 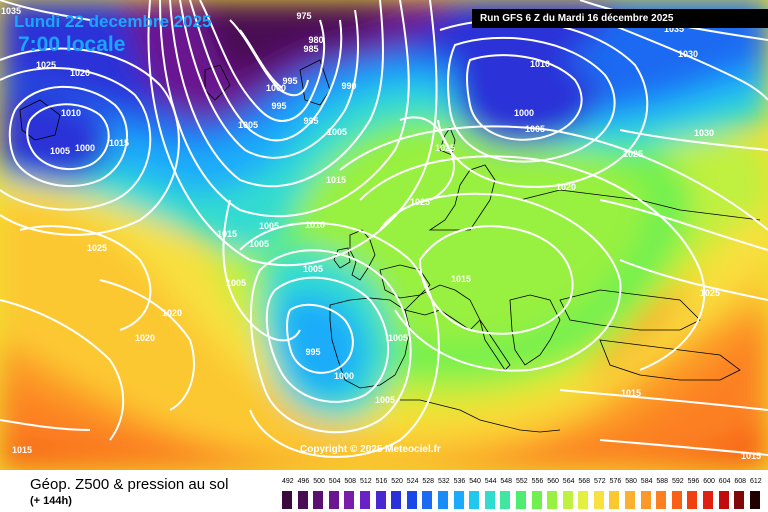 I want to click on legend-label: 512, so click(x=366, y=481).